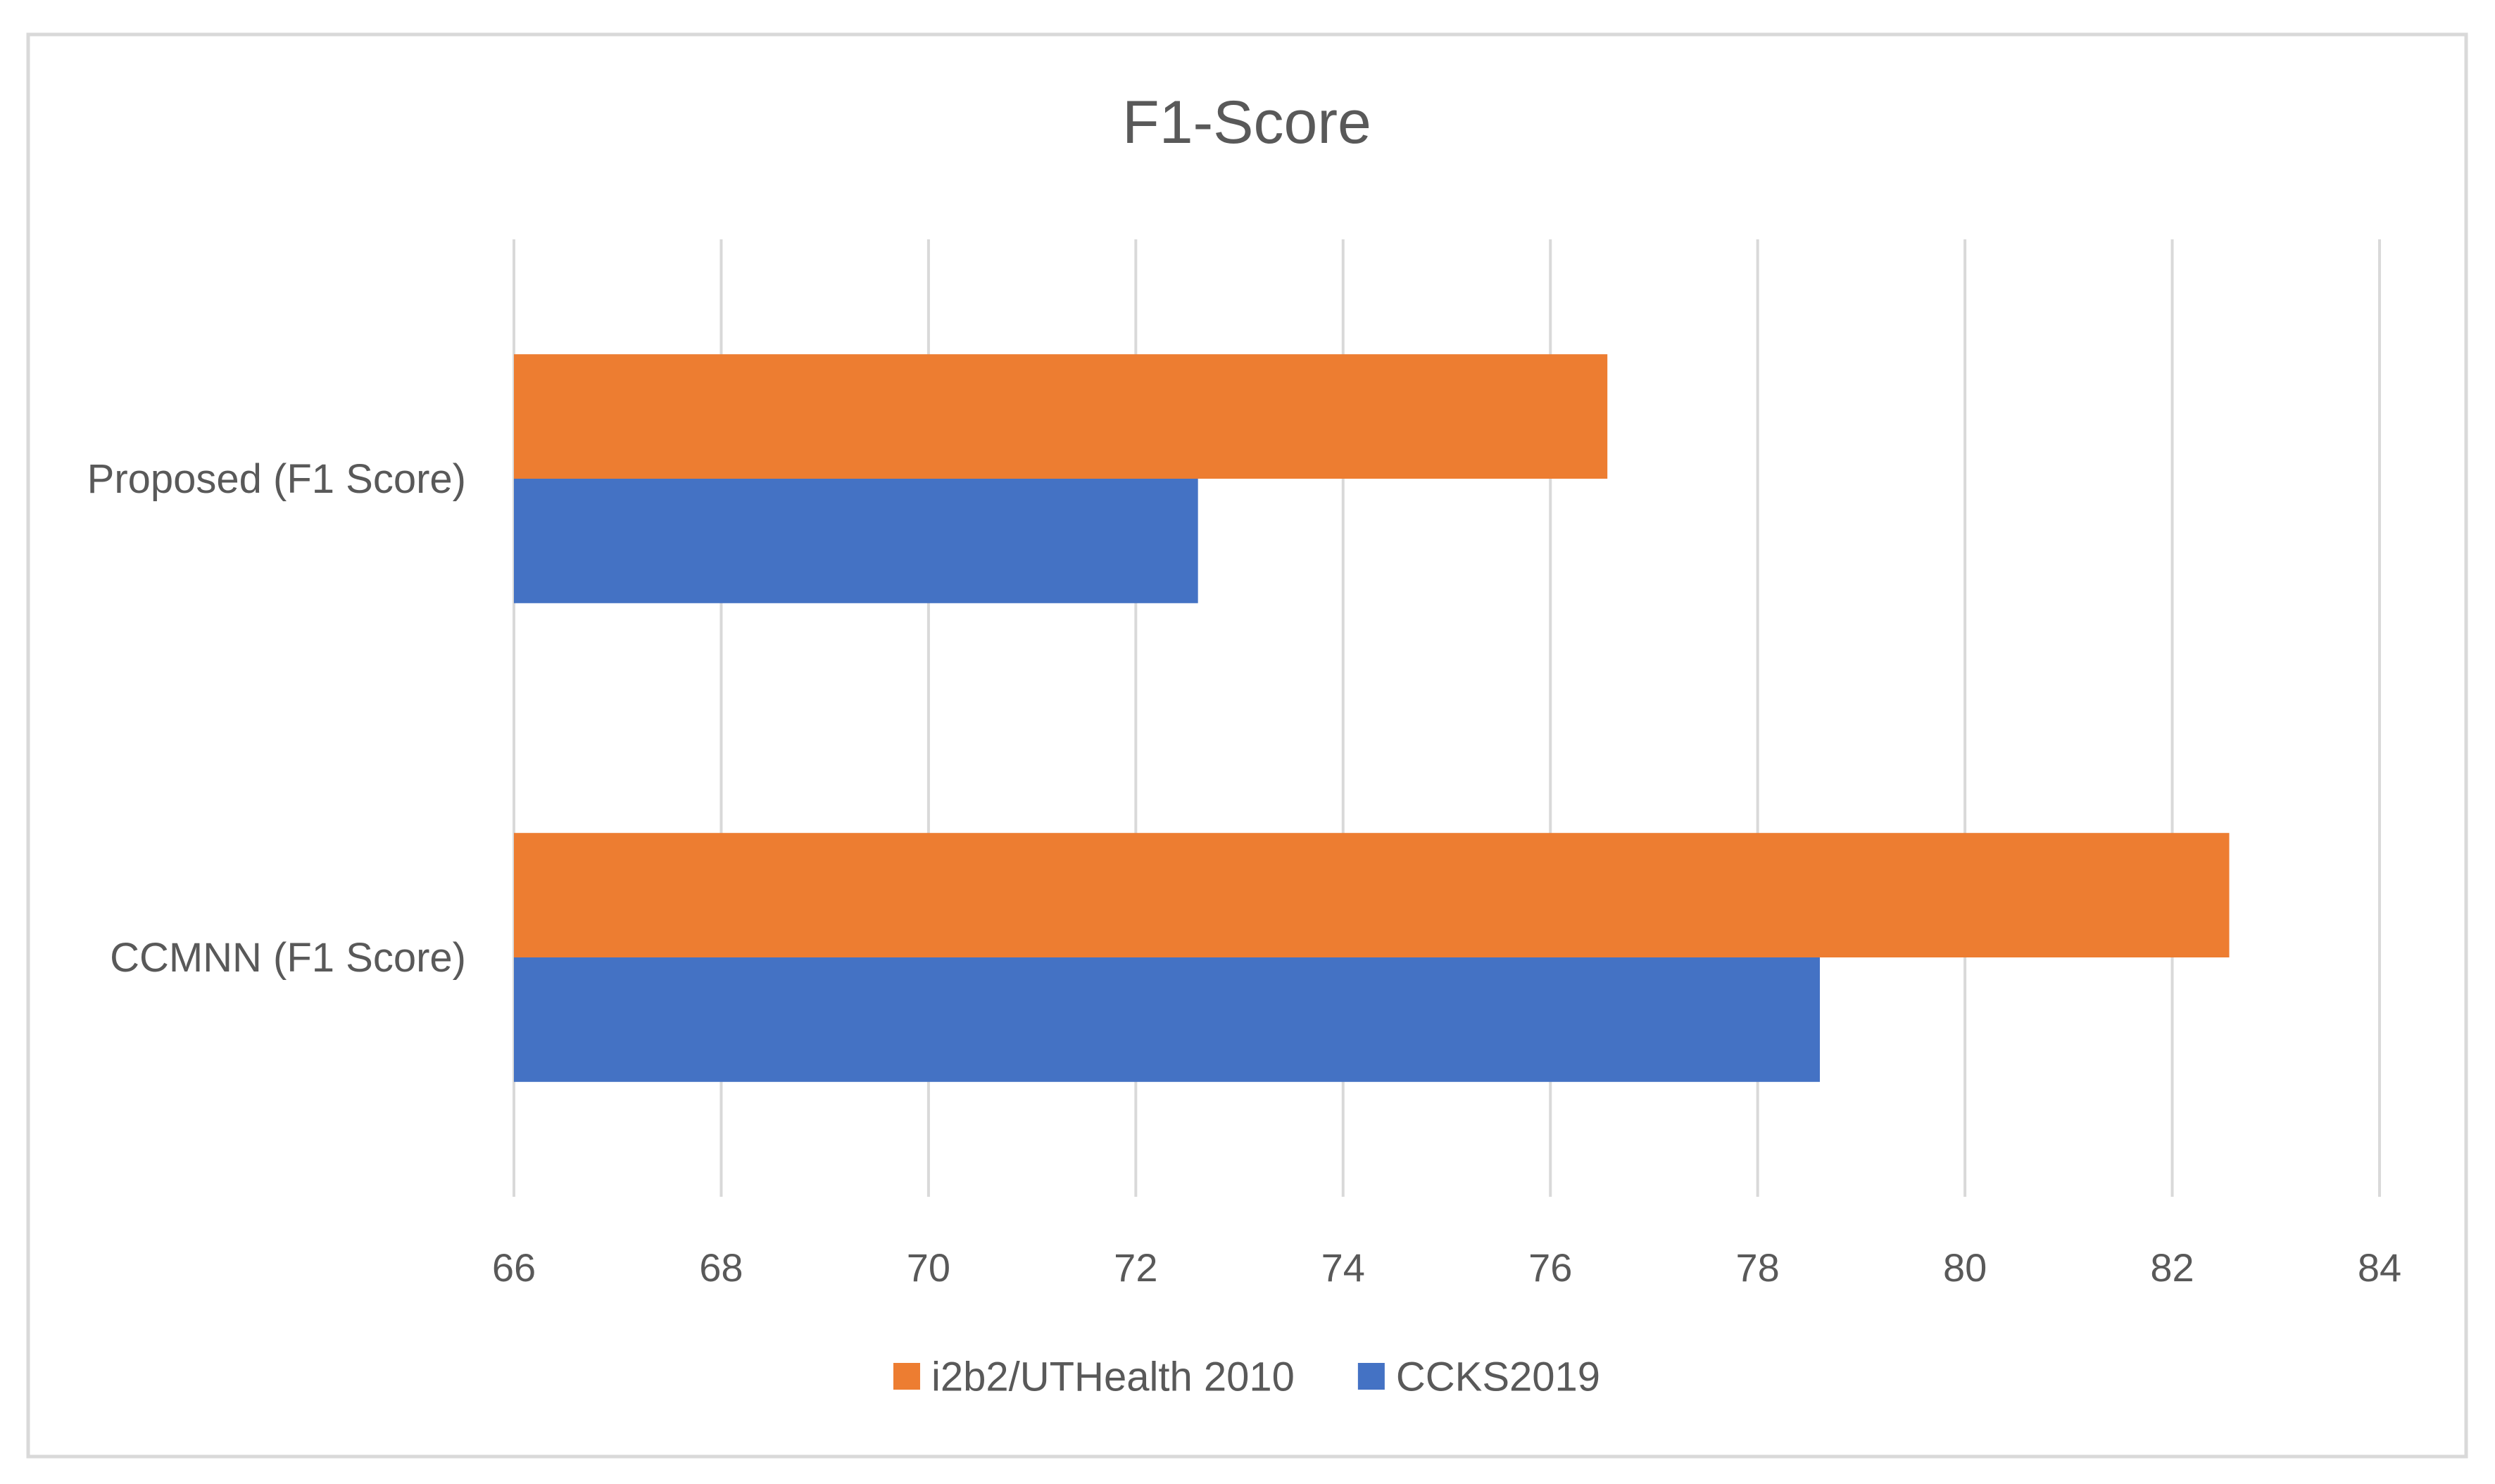 Image resolution: width=2495 pixels, height=1484 pixels. Describe the element at coordinates (276, 718) in the screenshot. I see `y-axis-labels: Proposed (F1 Score) CCMNN (F1 Score)` at that location.